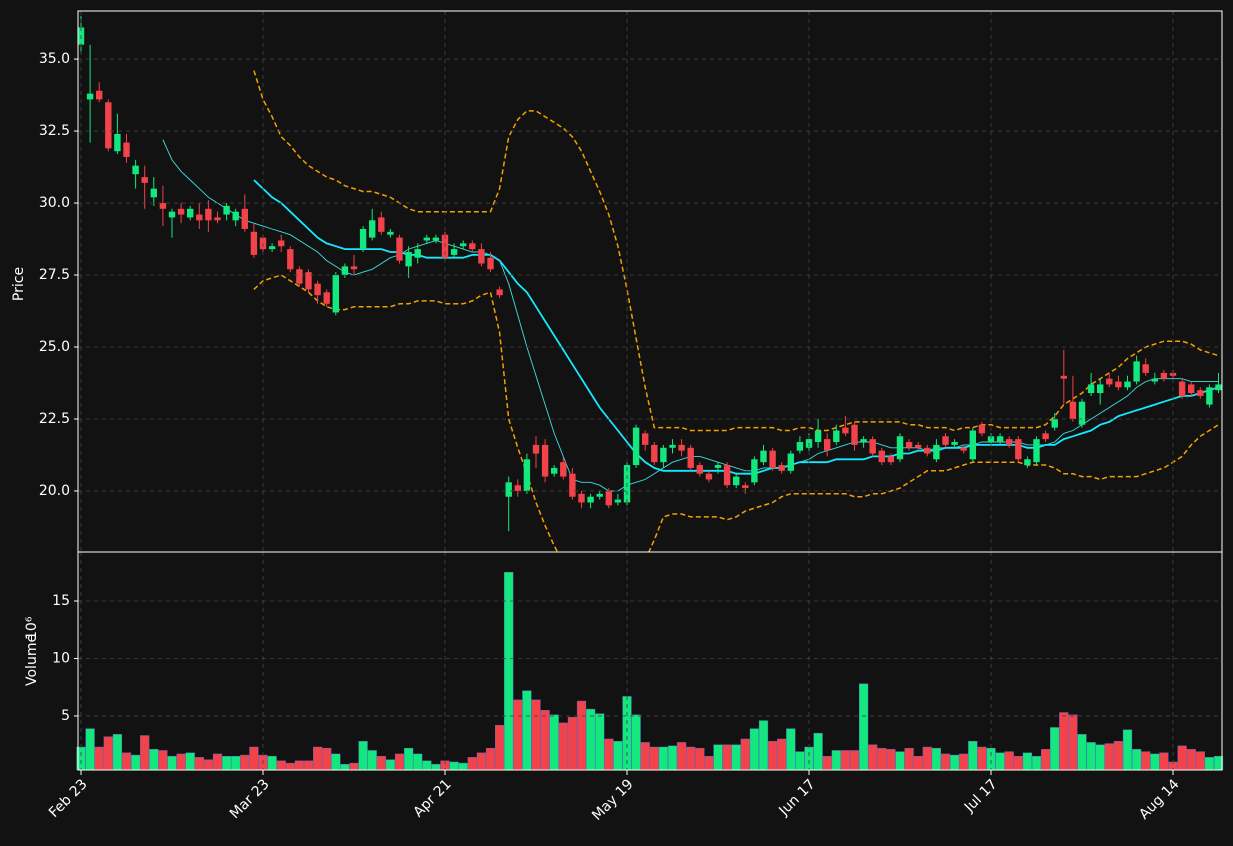 This screenshot has height=846, width=1233. What do you see at coordinates (19, 284) in the screenshot?
I see `price-axis-label: Price` at bounding box center [19, 284].